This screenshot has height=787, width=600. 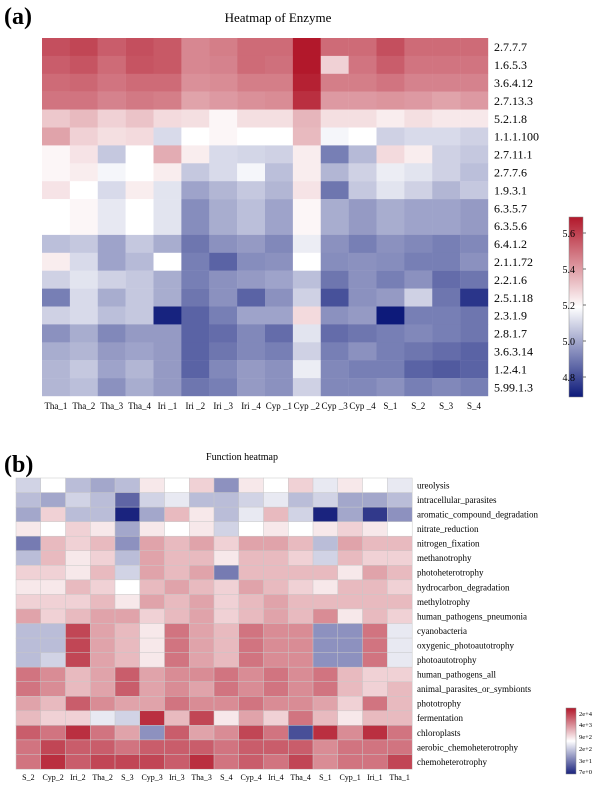 What do you see at coordinates (513, 351) in the screenshot?
I see `row-label: 3.6.3.14` at bounding box center [513, 351].